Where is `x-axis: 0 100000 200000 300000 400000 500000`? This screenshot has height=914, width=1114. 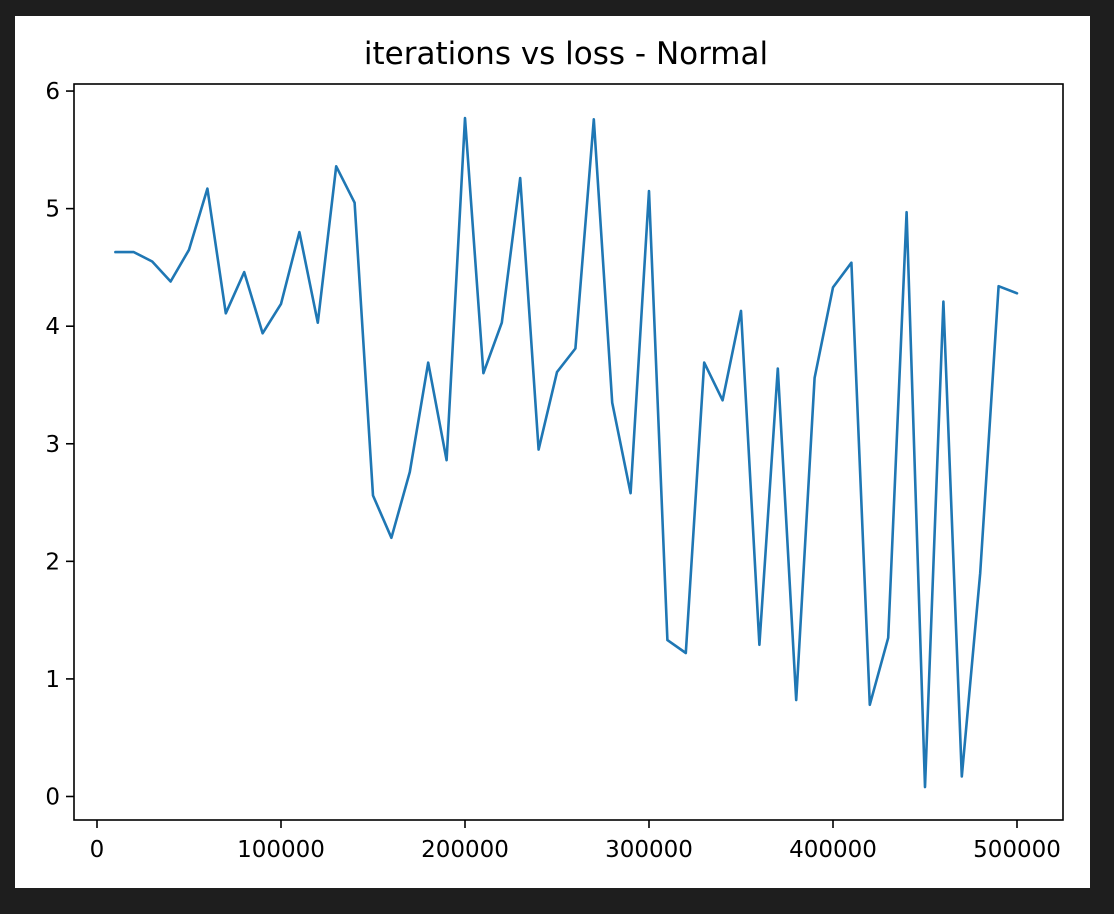
x-axis: 0 100000 200000 300000 400000 500000 is located at coordinates (575, 841).